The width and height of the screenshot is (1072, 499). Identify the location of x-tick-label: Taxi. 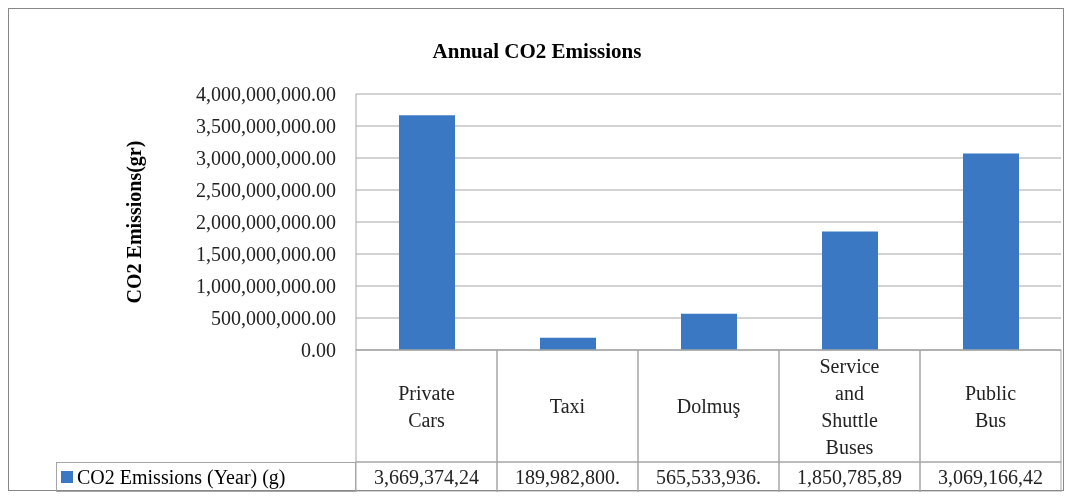
(567, 406).